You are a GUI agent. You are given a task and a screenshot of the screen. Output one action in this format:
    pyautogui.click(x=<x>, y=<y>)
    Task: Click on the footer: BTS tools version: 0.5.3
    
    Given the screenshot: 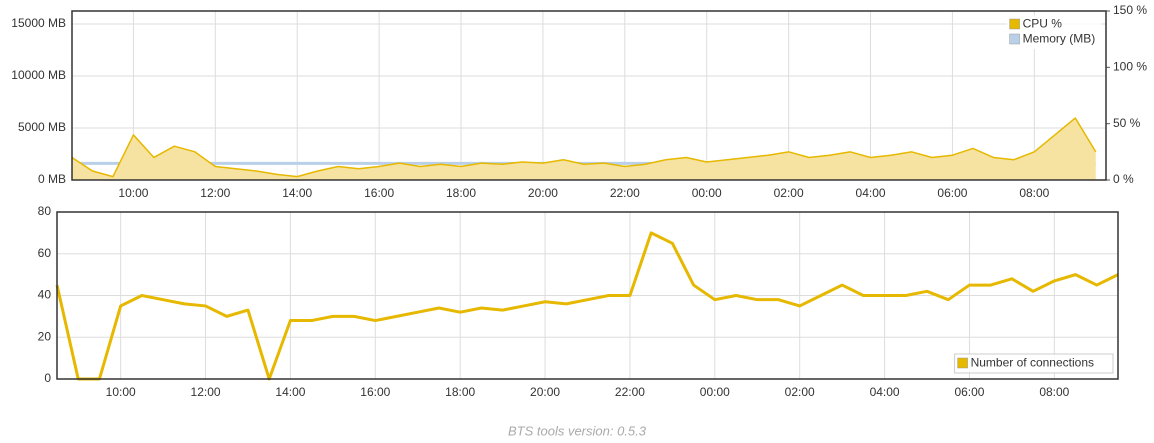 What is the action you would take?
    pyautogui.click(x=577, y=430)
    